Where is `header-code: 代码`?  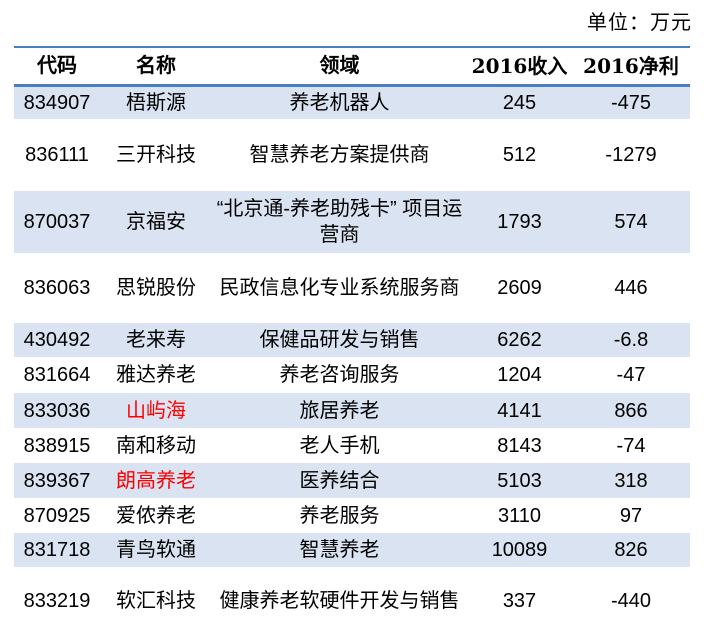 header-code: 代码 is located at coordinates (57, 66).